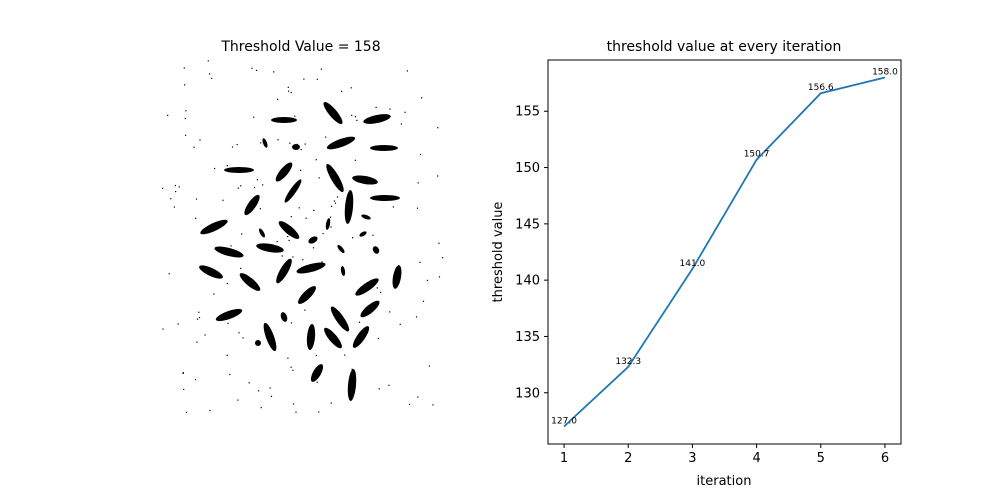 Image resolution: width=1000 pixels, height=500 pixels. What do you see at coordinates (821, 88) in the screenshot?
I see `data-label: 156.6` at bounding box center [821, 88].